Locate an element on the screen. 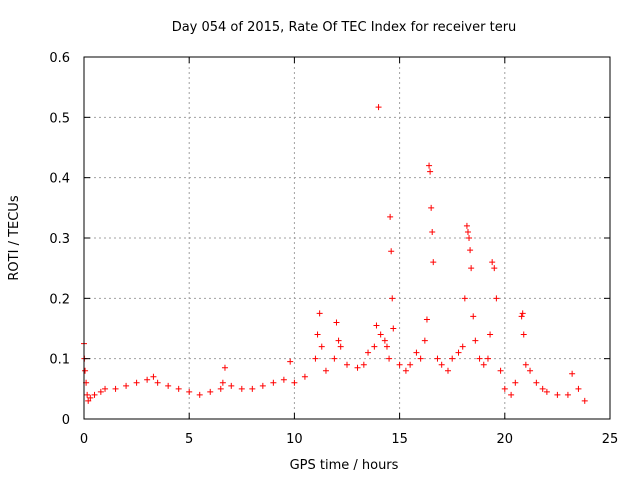 This screenshot has width=640, height=480. x-tick-label: 20 is located at coordinates (505, 439).